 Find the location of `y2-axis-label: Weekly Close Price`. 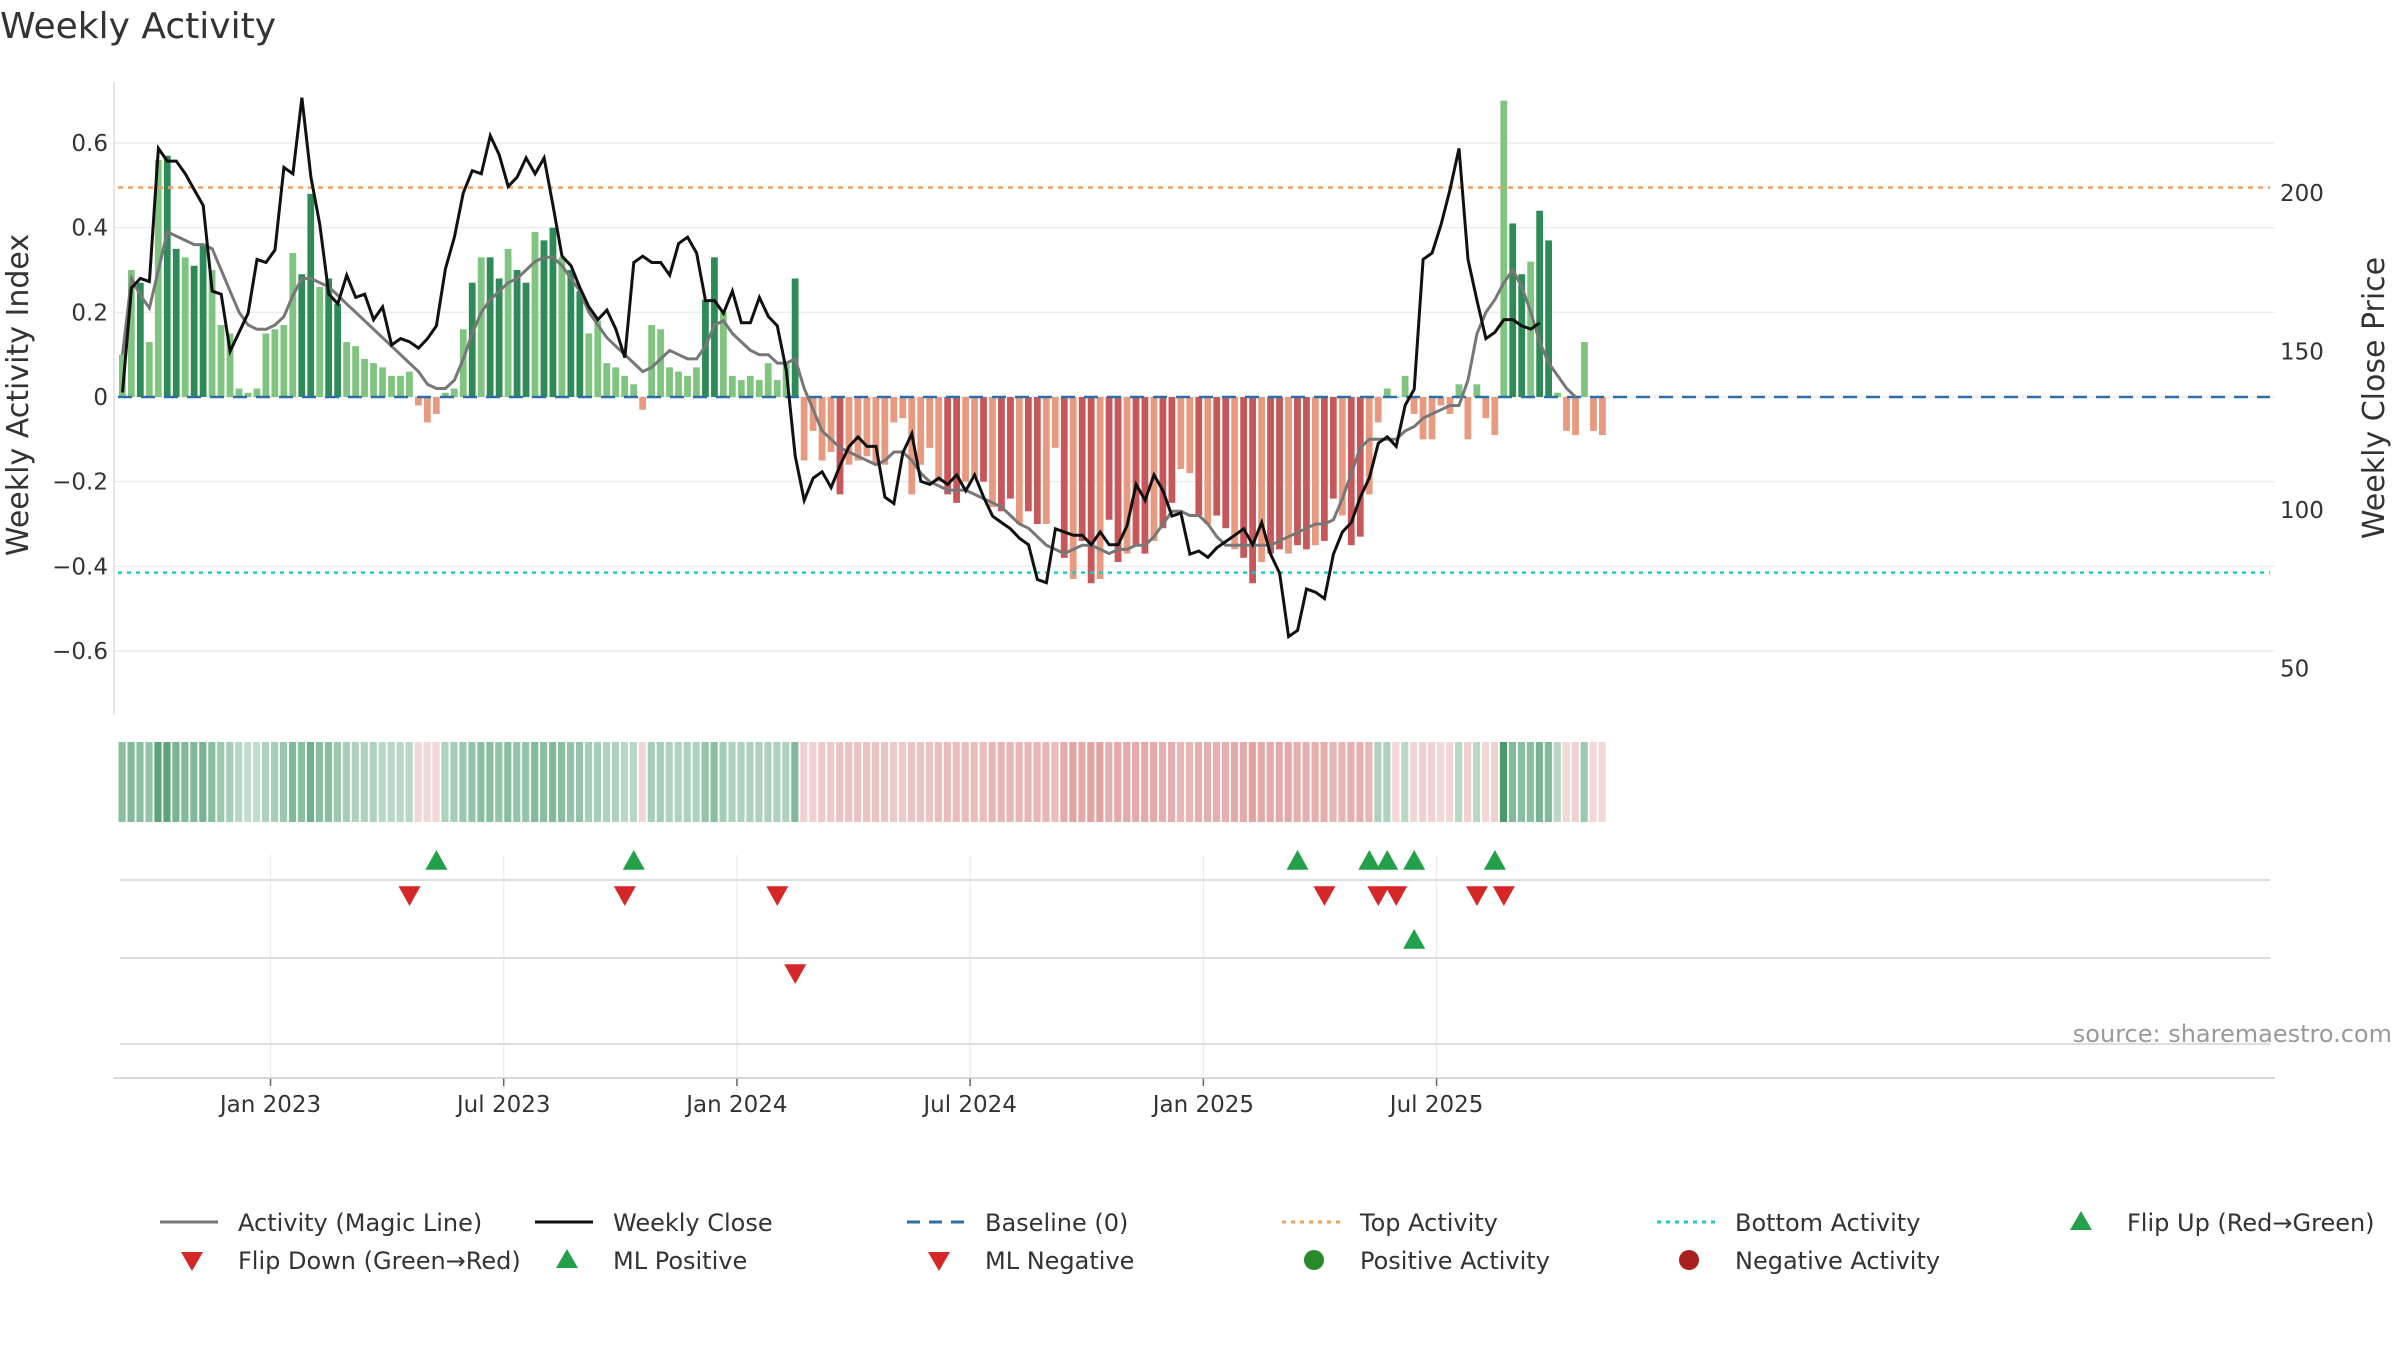

y2-axis-label: Weekly Close Price is located at coordinates (2374, 398).